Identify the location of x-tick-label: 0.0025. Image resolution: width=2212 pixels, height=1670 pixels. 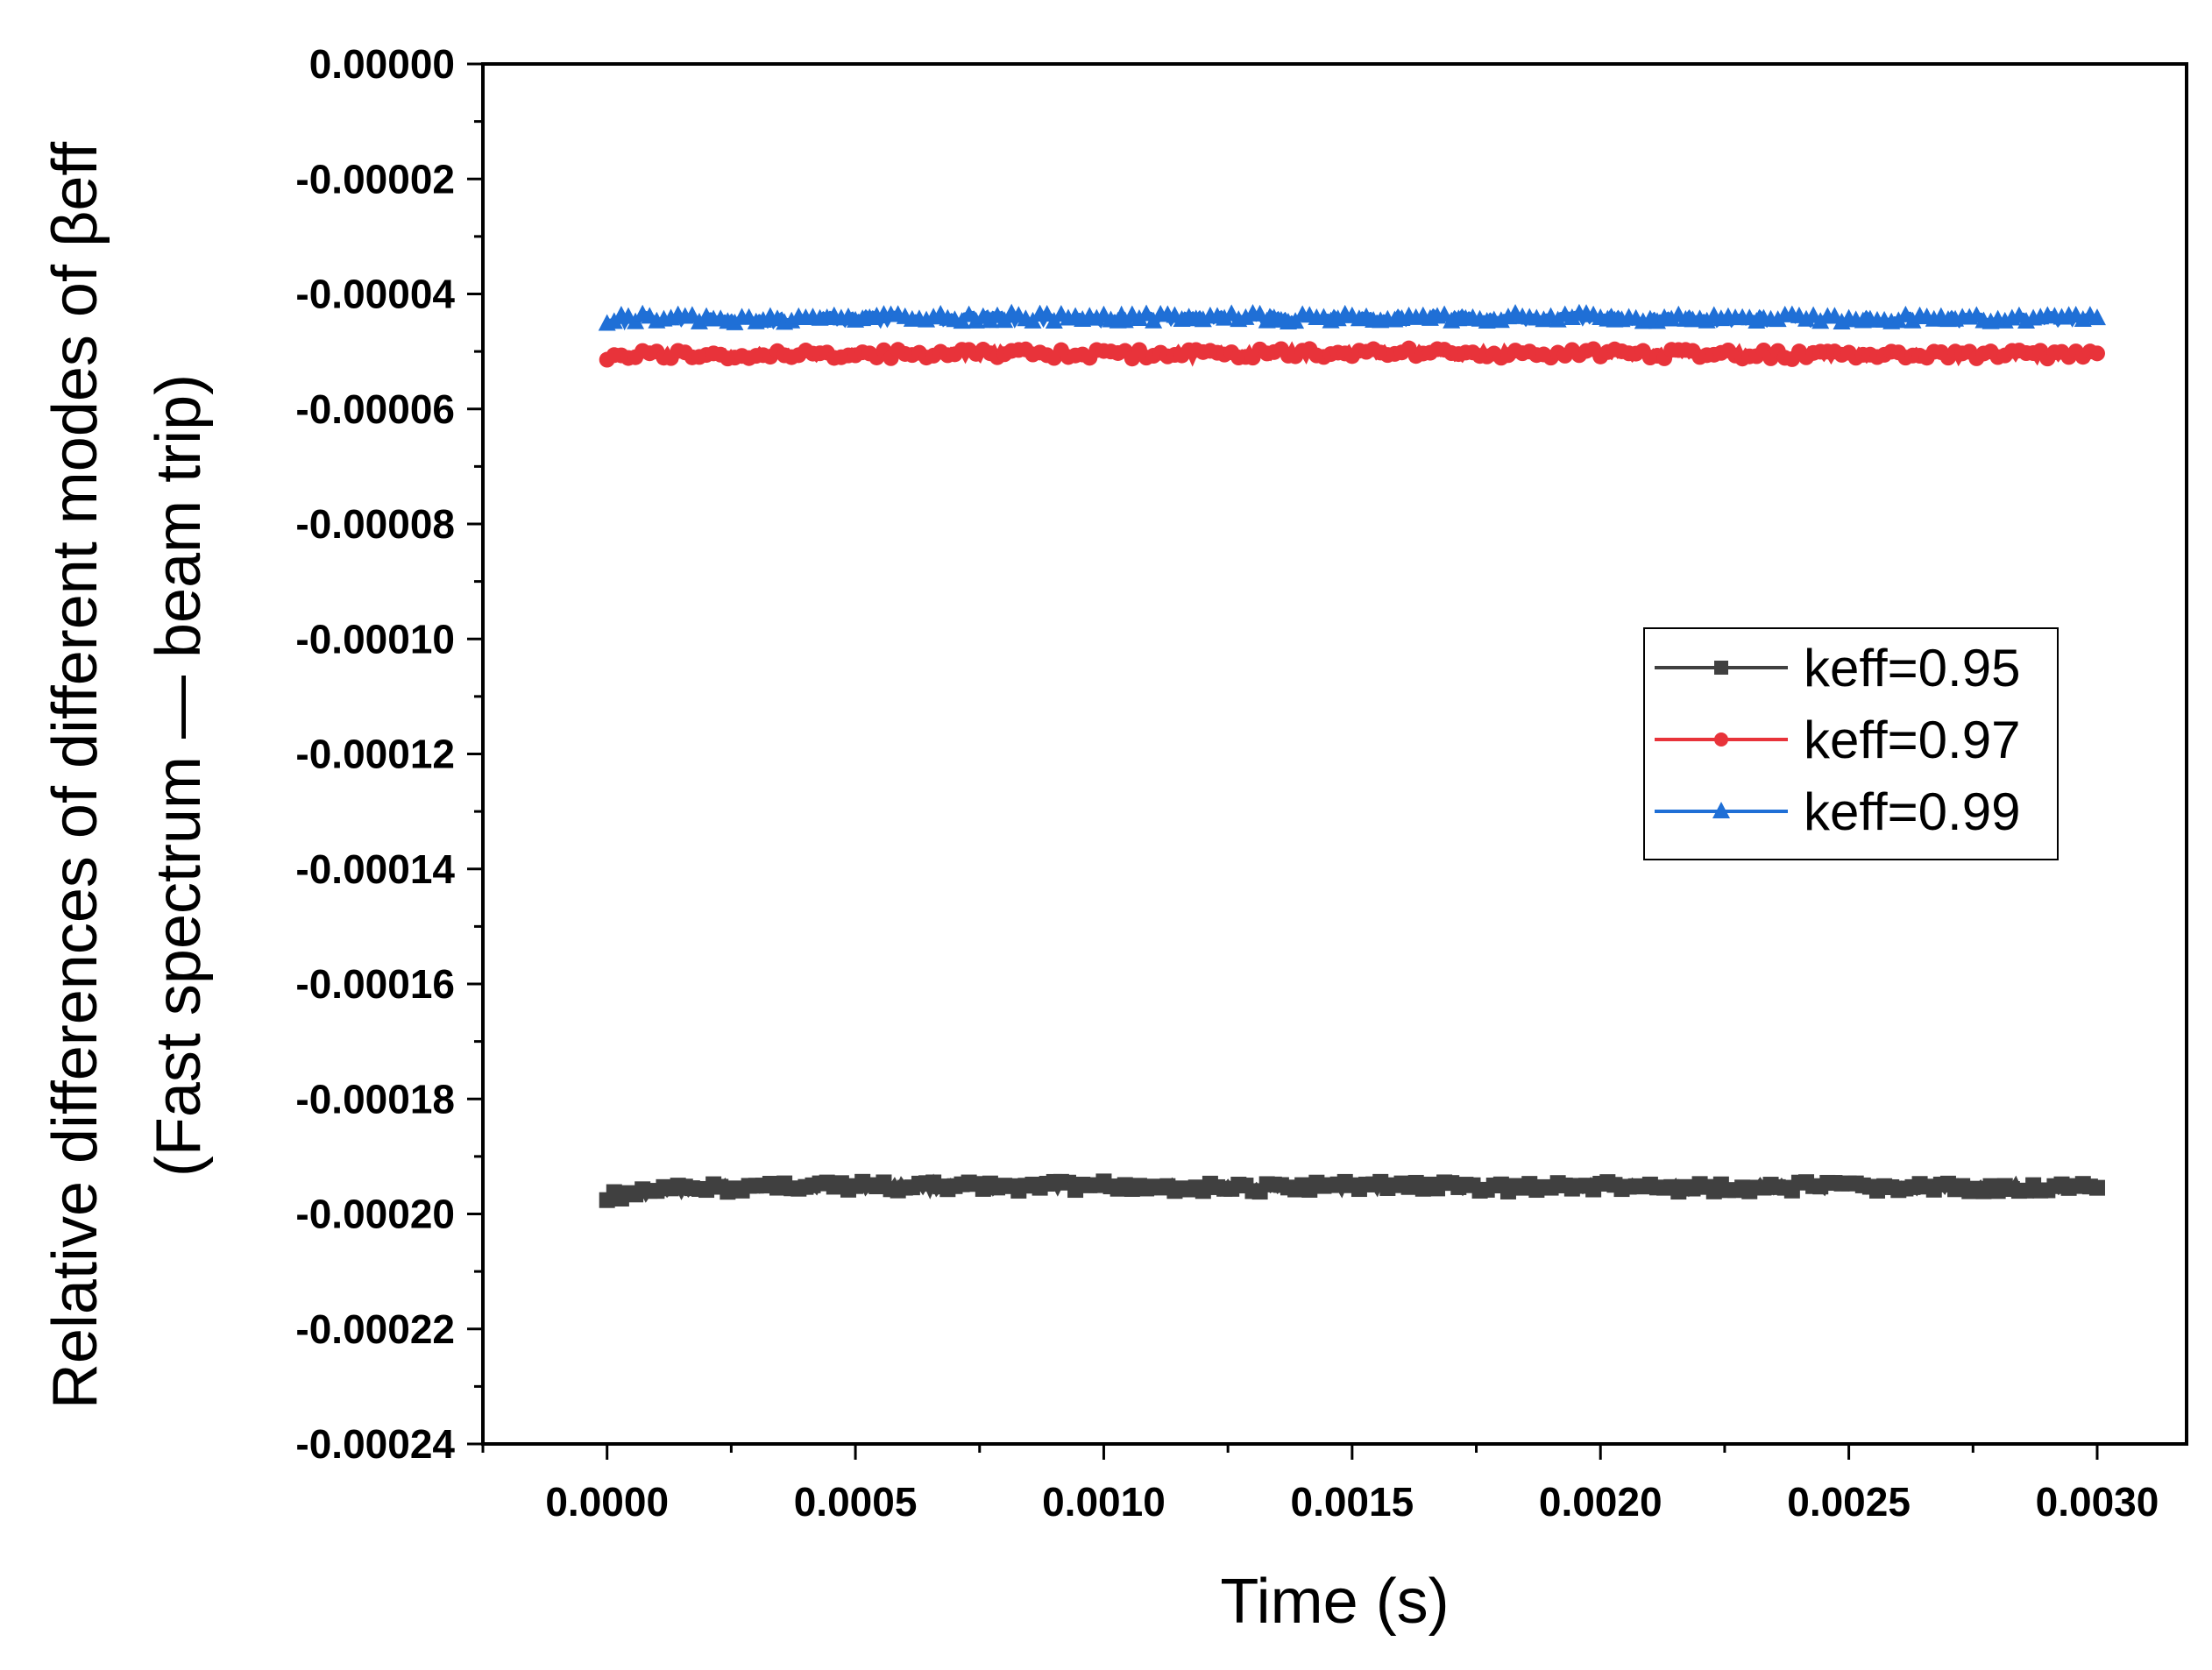
(1849, 1502).